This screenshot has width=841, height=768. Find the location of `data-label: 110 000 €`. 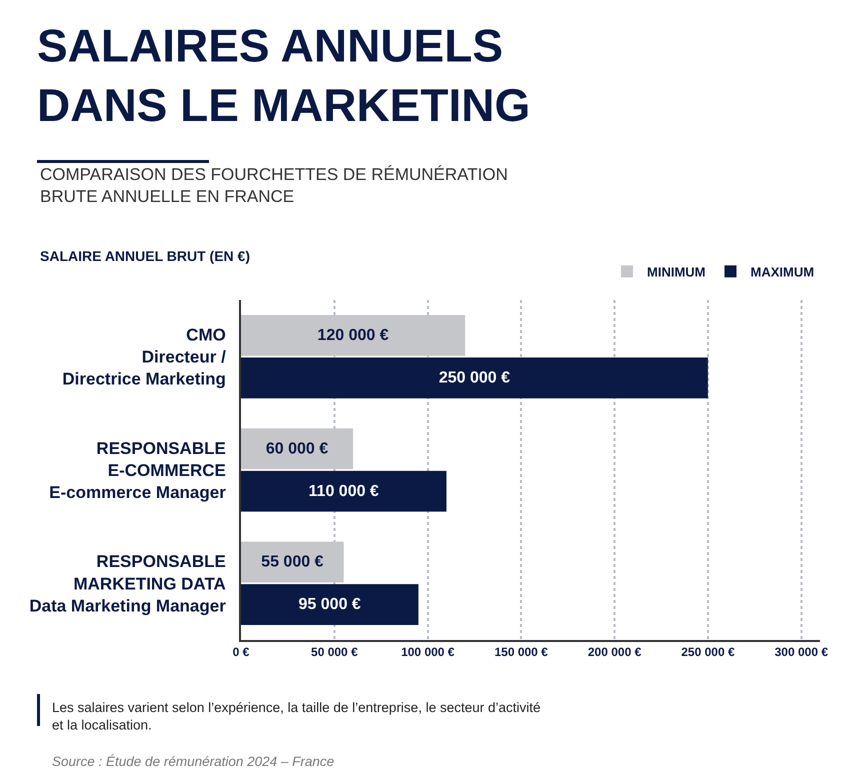

data-label: 110 000 € is located at coordinates (343, 491).